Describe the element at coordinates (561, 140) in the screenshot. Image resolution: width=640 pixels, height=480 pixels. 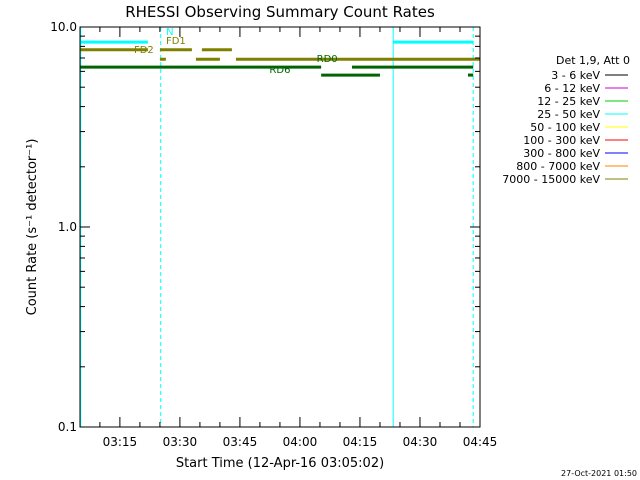
I see `legend-entry-label: 100 - 300 keV` at that location.